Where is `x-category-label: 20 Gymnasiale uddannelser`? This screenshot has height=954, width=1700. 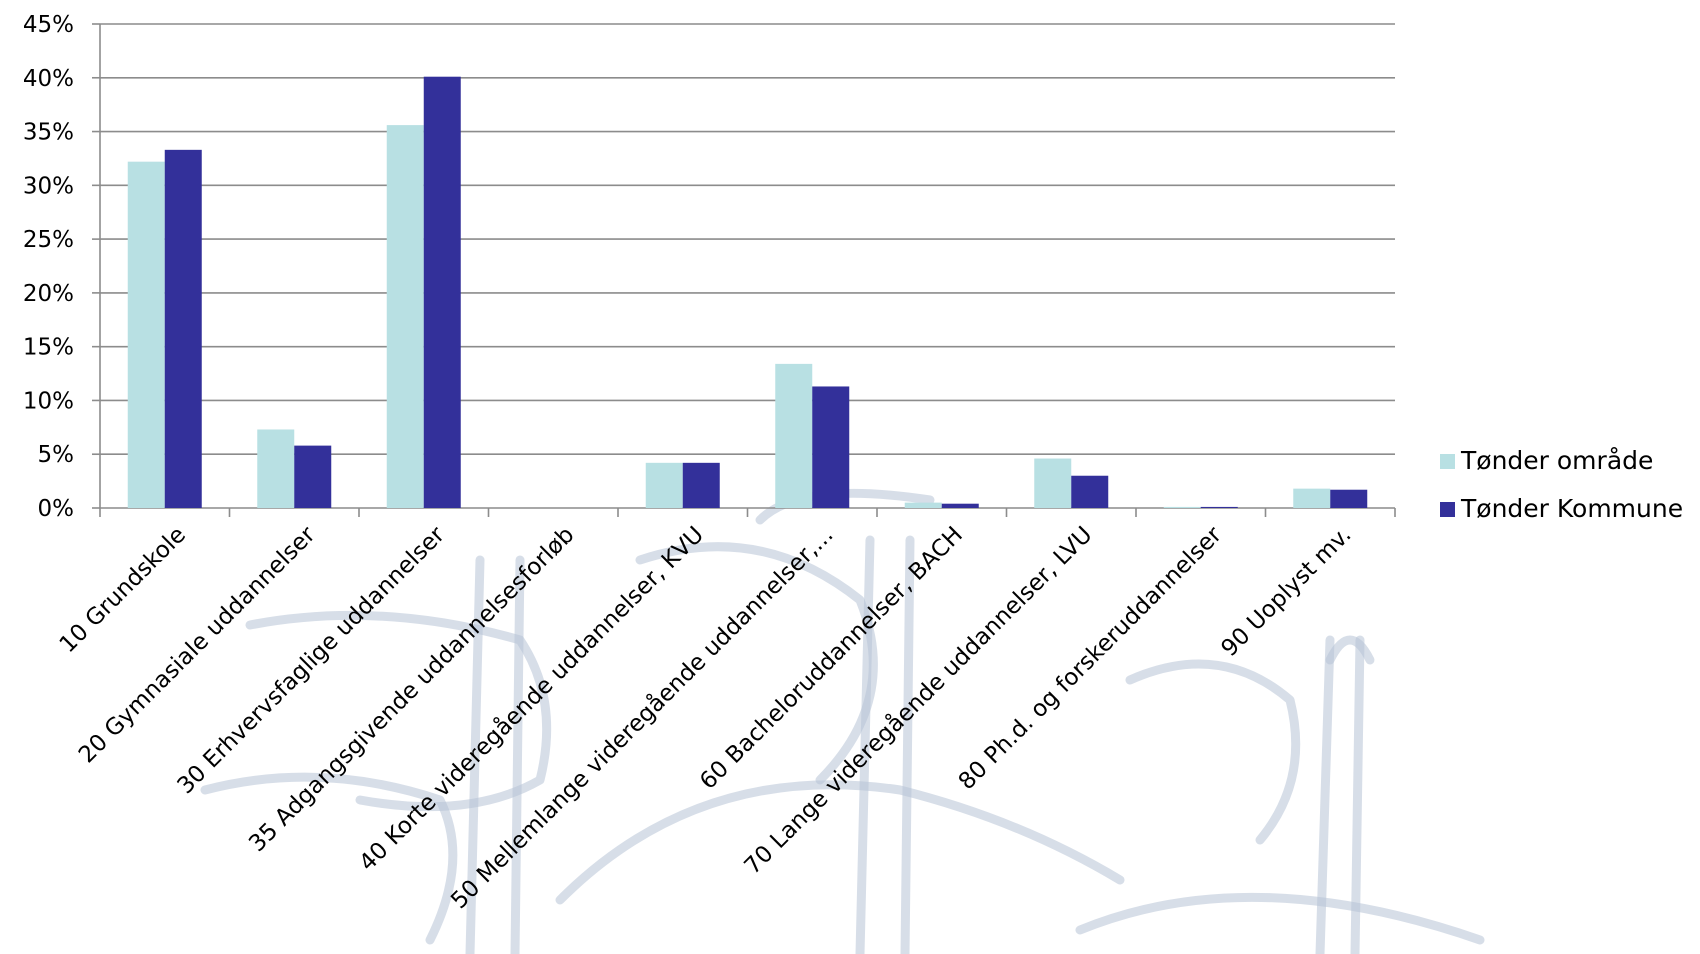
x-category-label: 20 Gymnasiale uddannelser is located at coordinates (197, 644).